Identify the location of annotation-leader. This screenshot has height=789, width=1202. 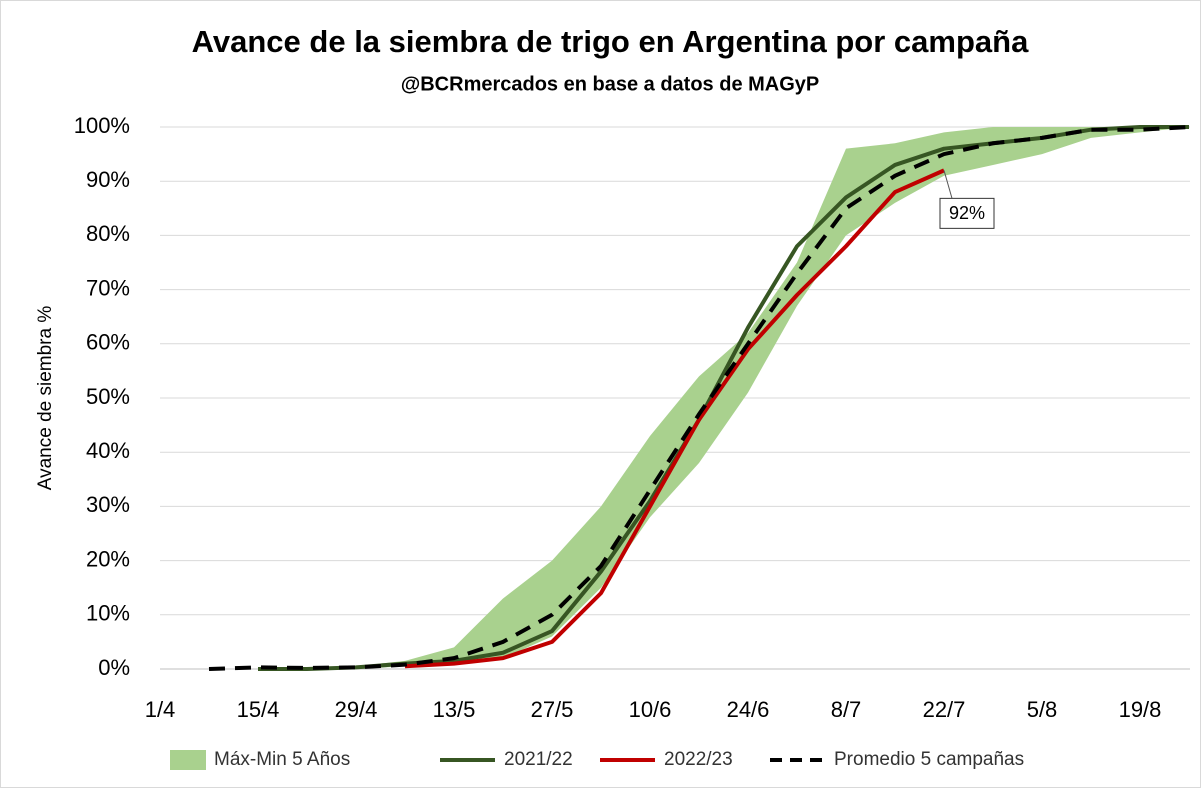
(948, 184).